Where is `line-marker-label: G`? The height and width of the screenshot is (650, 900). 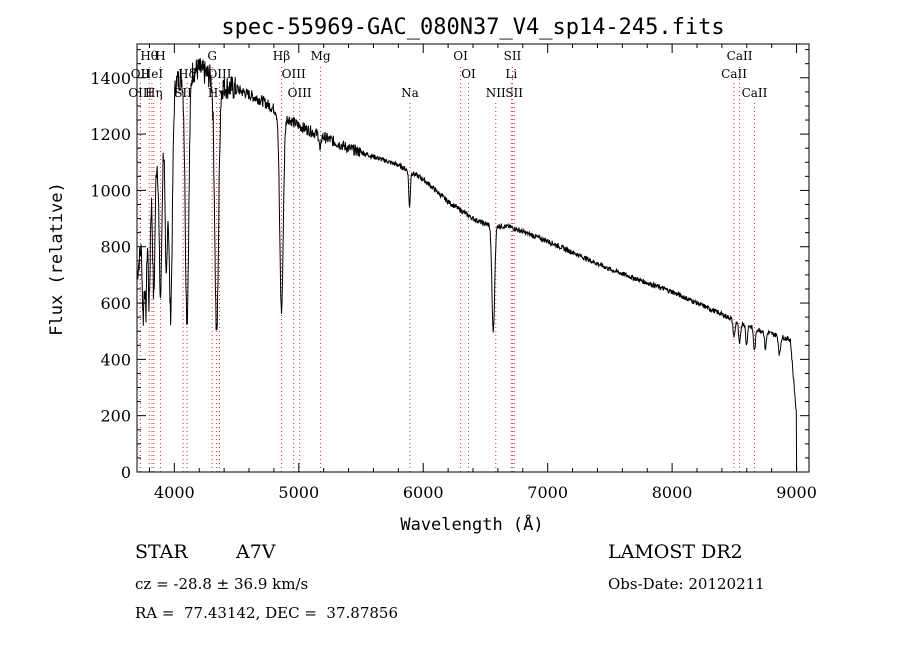 line-marker-label: G is located at coordinates (212, 56).